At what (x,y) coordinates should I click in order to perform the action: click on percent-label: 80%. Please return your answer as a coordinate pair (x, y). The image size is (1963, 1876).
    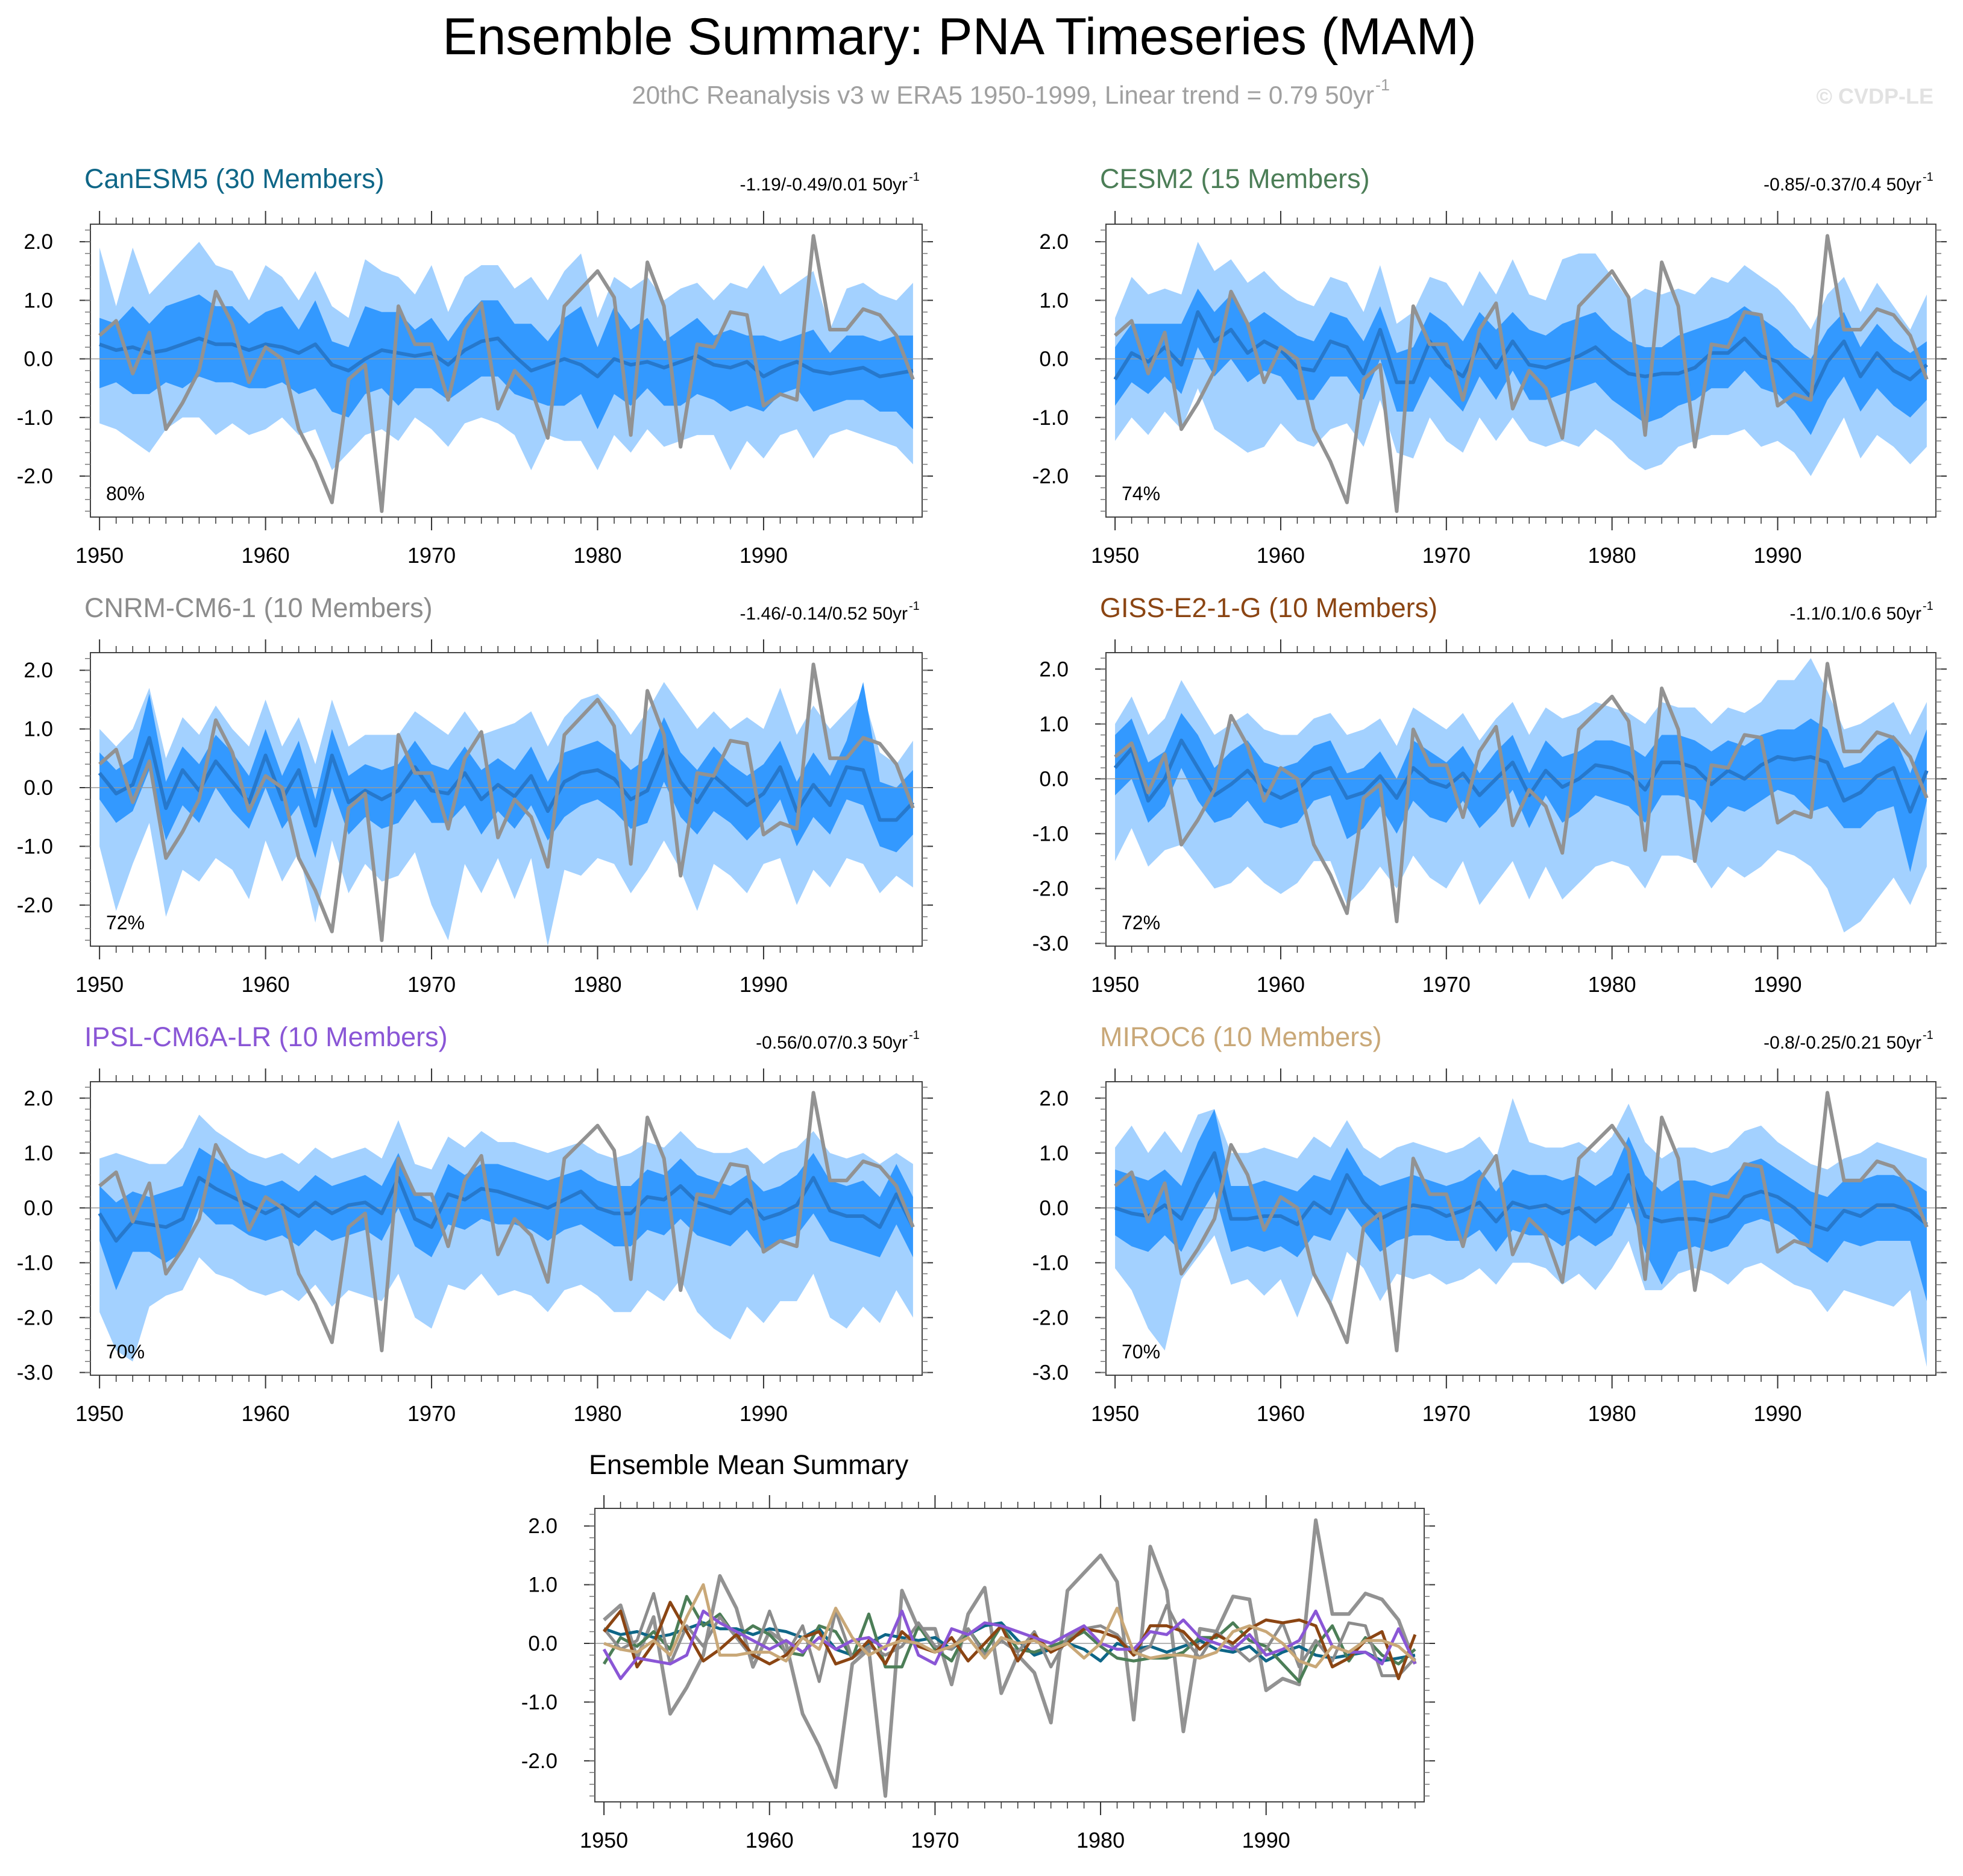
    Looking at the image, I should click on (125, 493).